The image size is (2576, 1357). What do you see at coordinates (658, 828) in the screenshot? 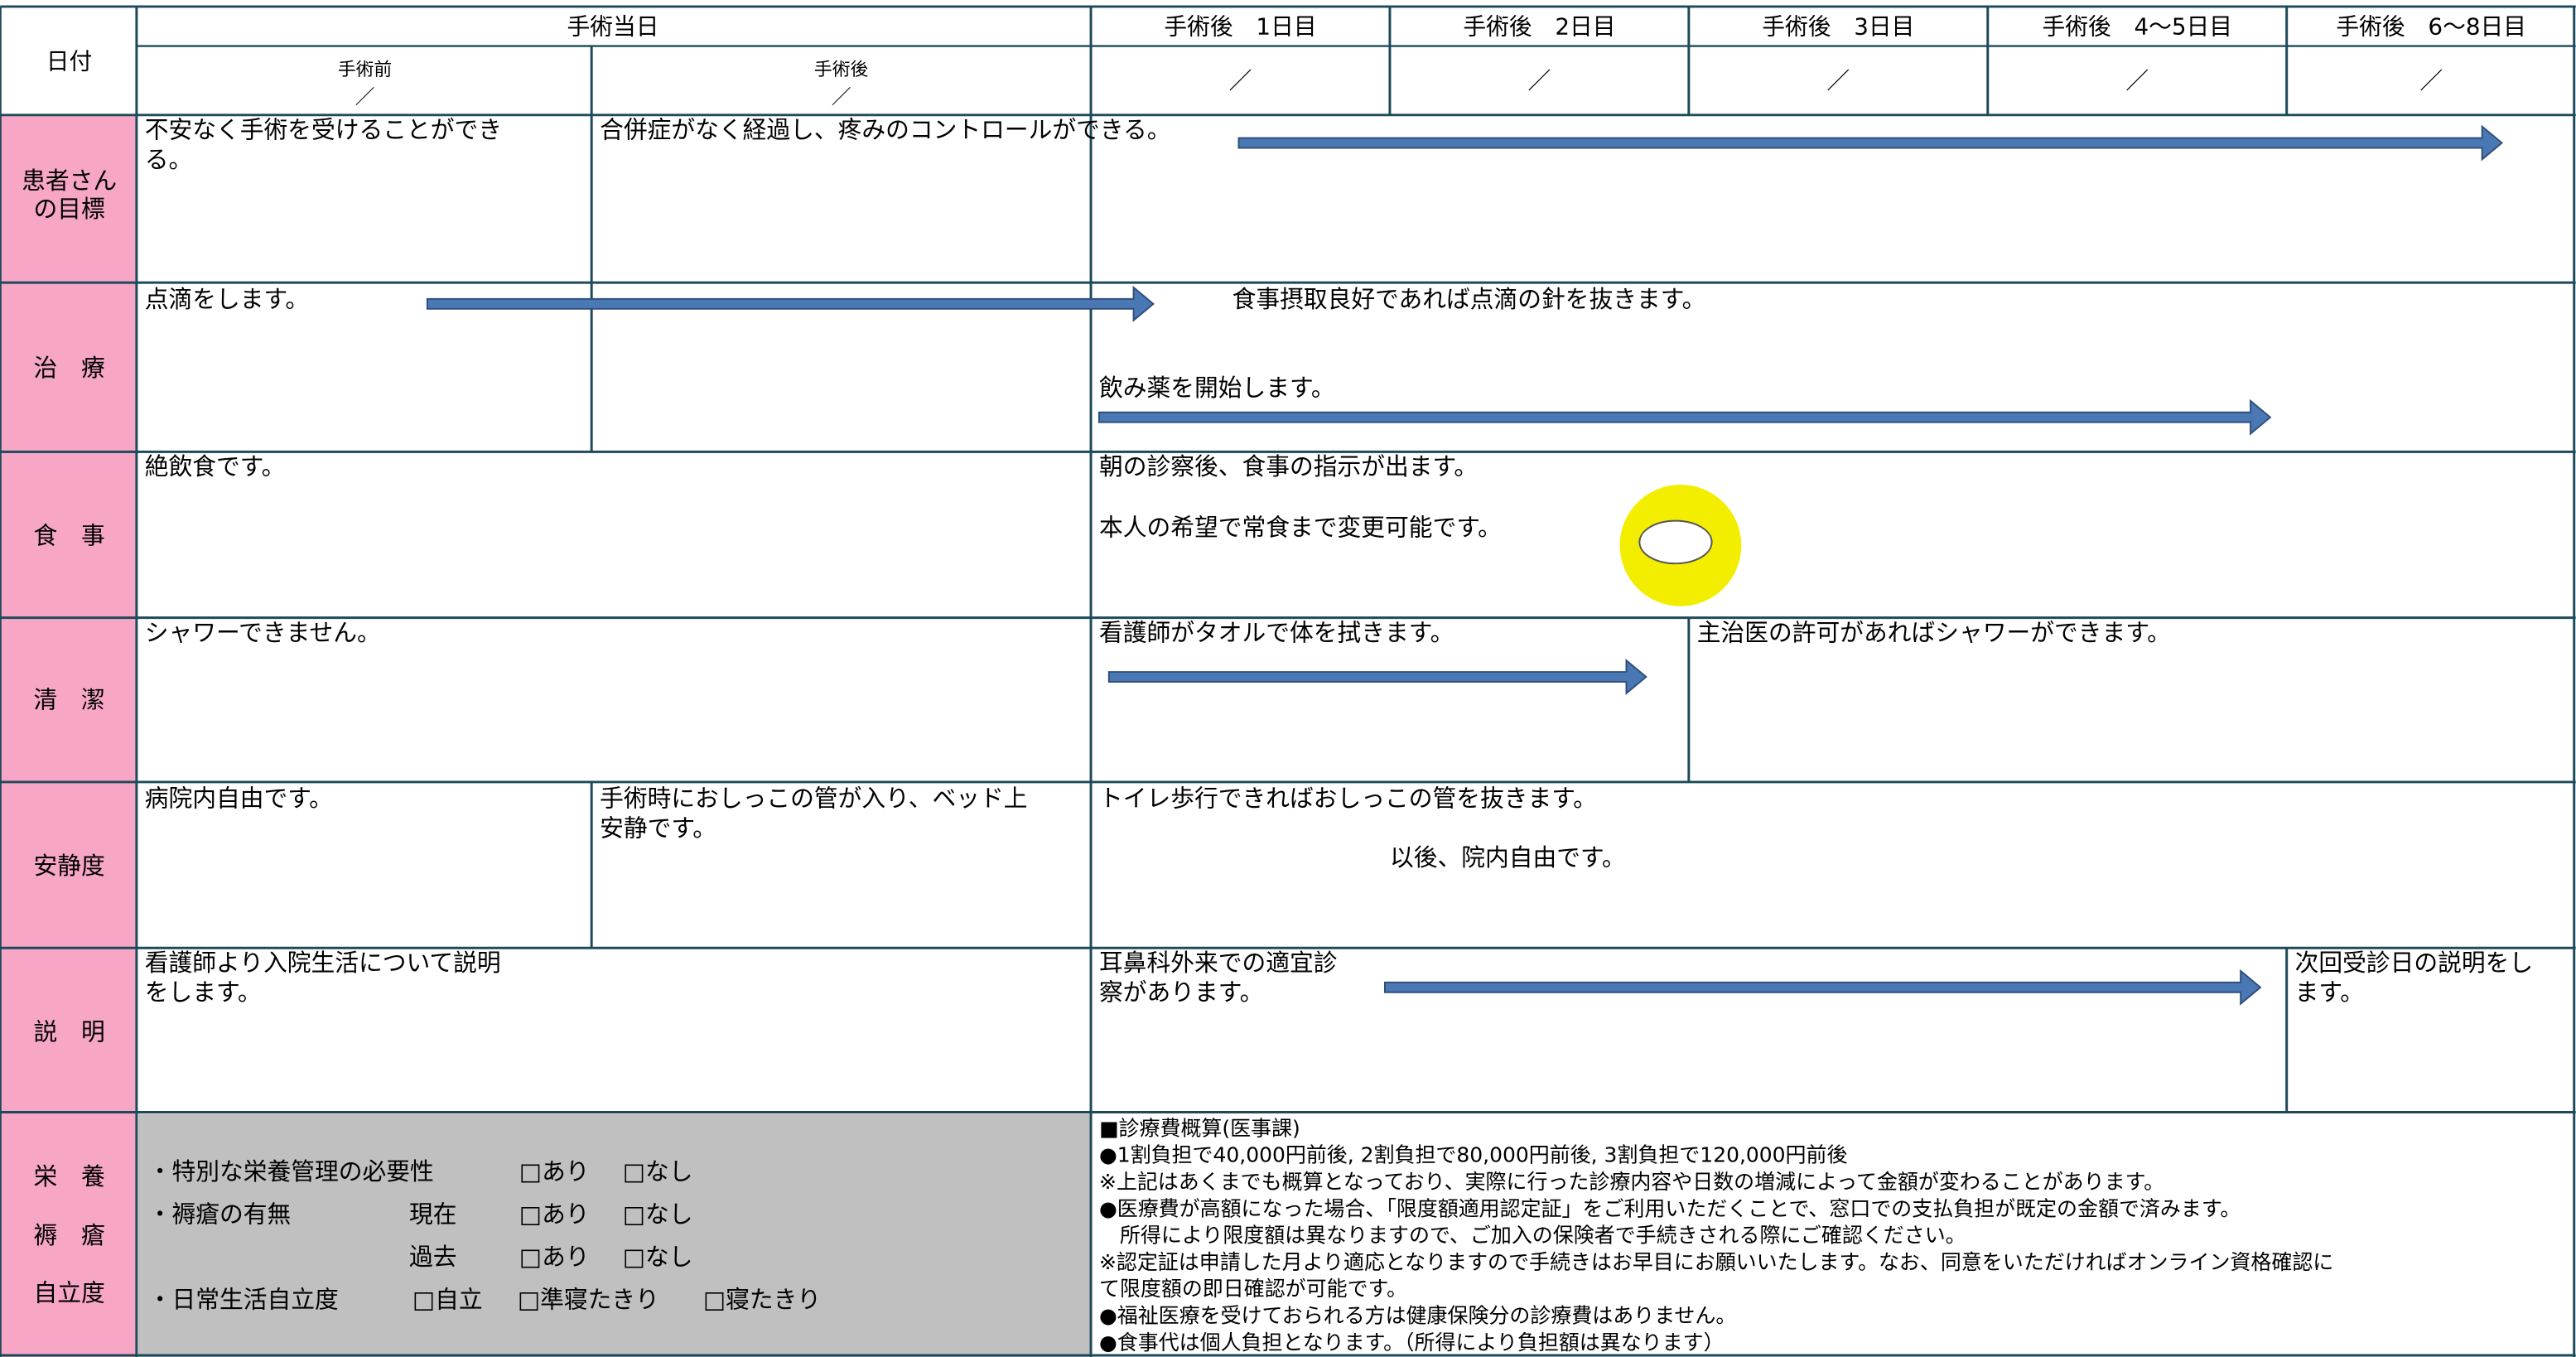
I see `text: 安静です。` at bounding box center [658, 828].